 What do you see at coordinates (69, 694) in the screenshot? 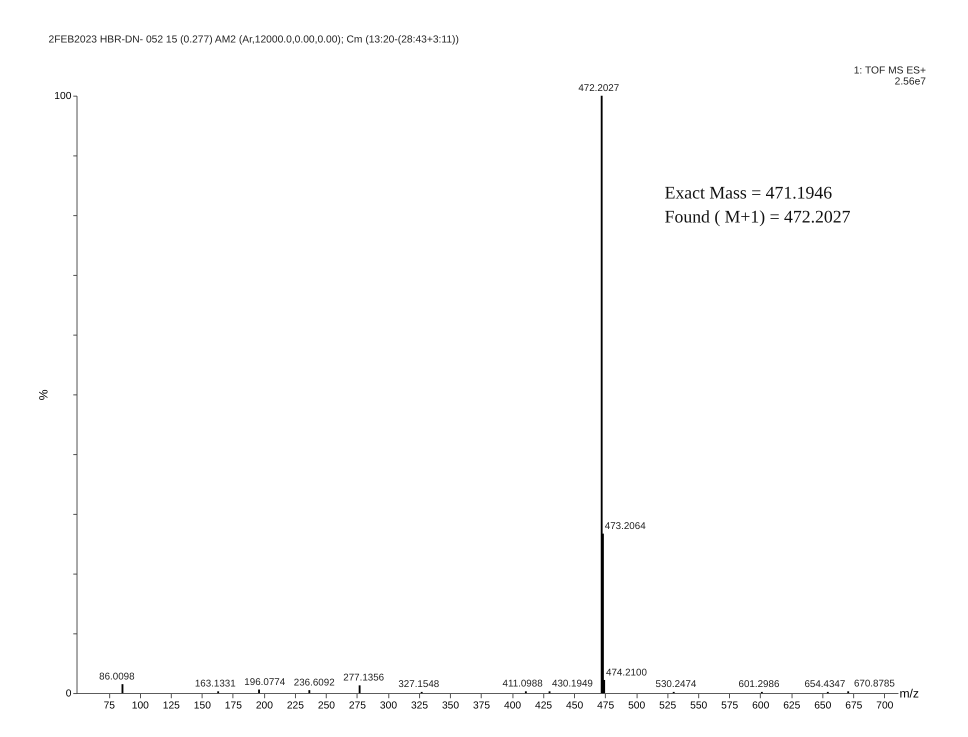
I see `y-tick-label: 0` at bounding box center [69, 694].